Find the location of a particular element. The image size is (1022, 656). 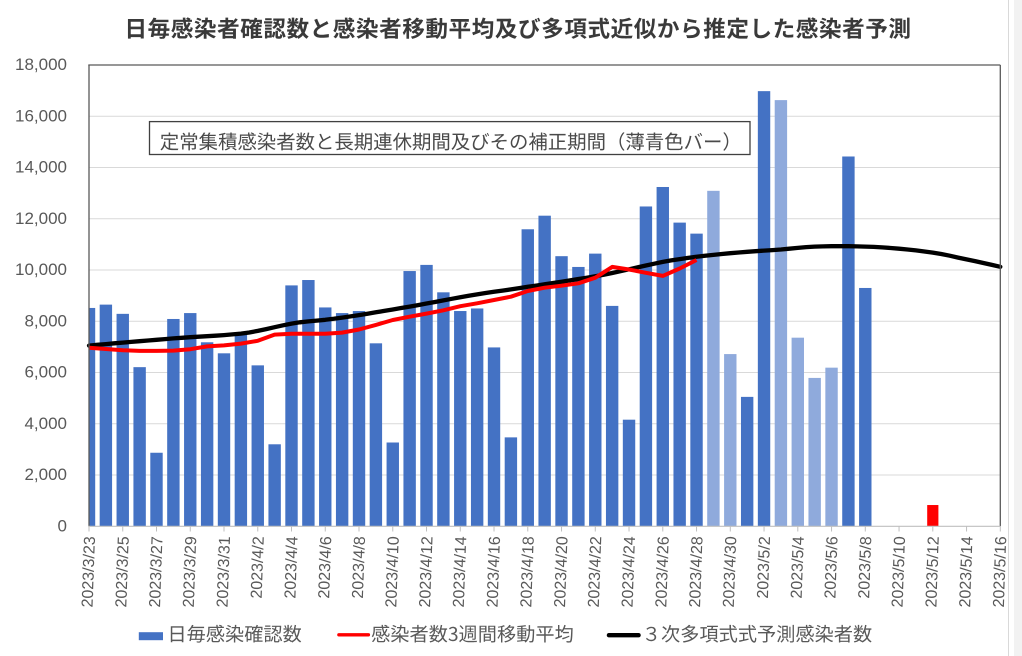

svg-text: 14,000 is located at coordinates (41, 167).